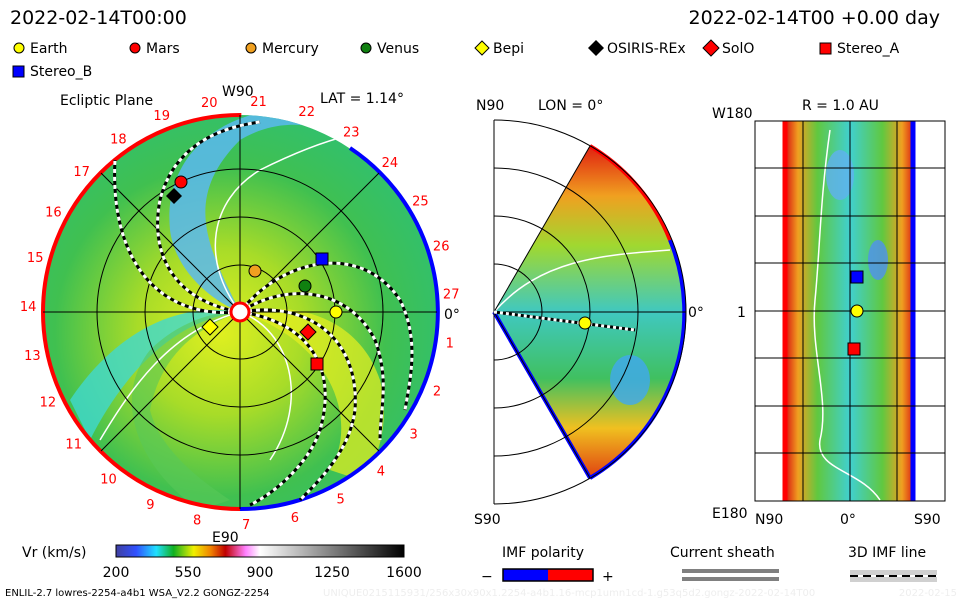 This screenshot has width=960, height=604. Describe the element at coordinates (322, 259) in the screenshot. I see `stereo-b-marker` at that location.